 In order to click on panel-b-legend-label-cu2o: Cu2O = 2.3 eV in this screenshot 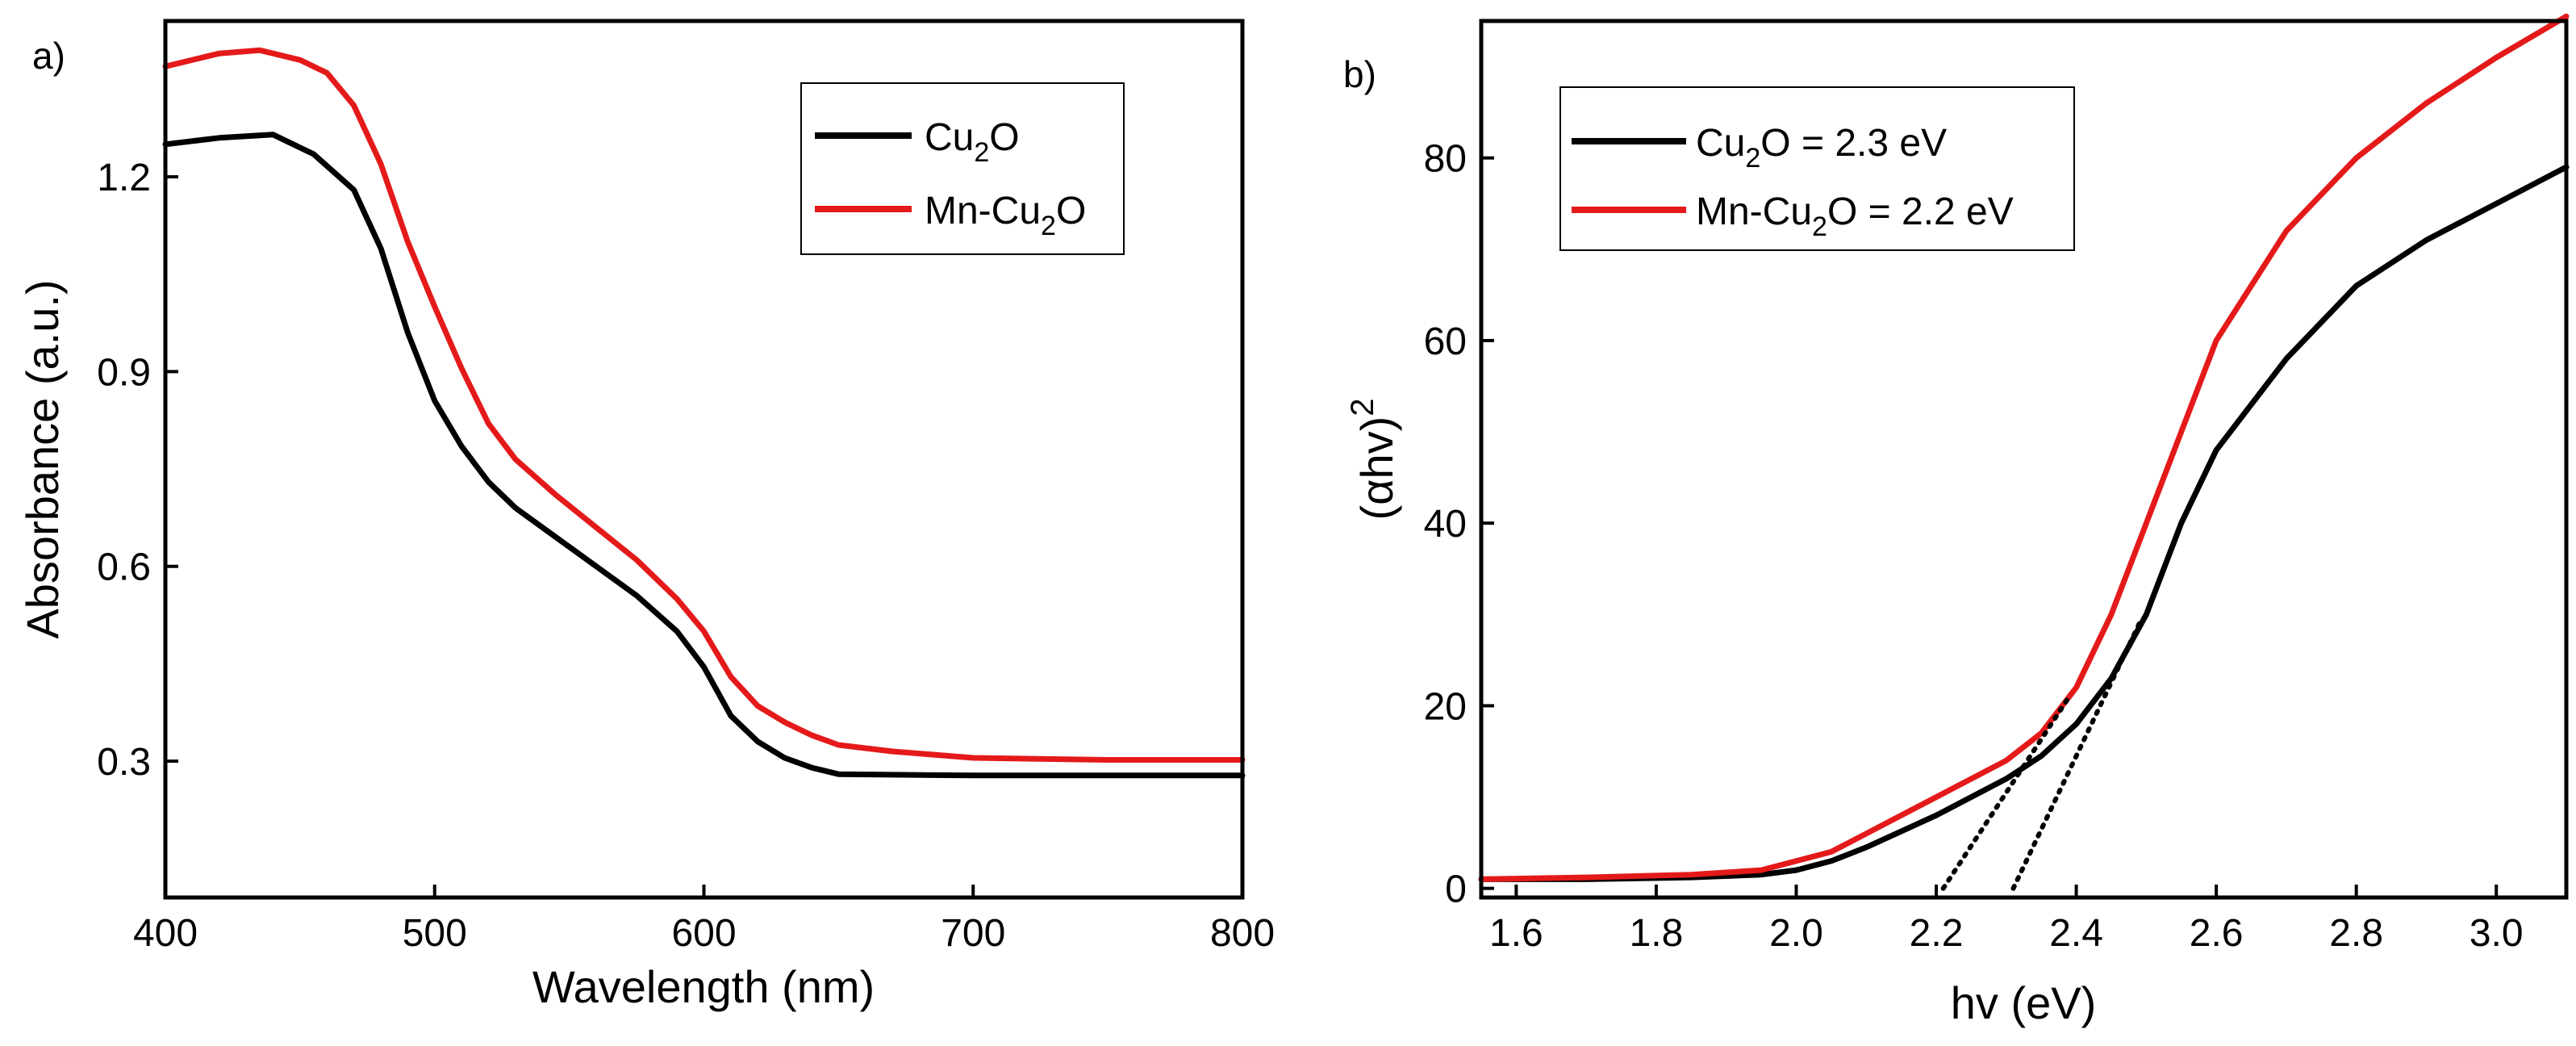, I will do `click(1822, 148)`.